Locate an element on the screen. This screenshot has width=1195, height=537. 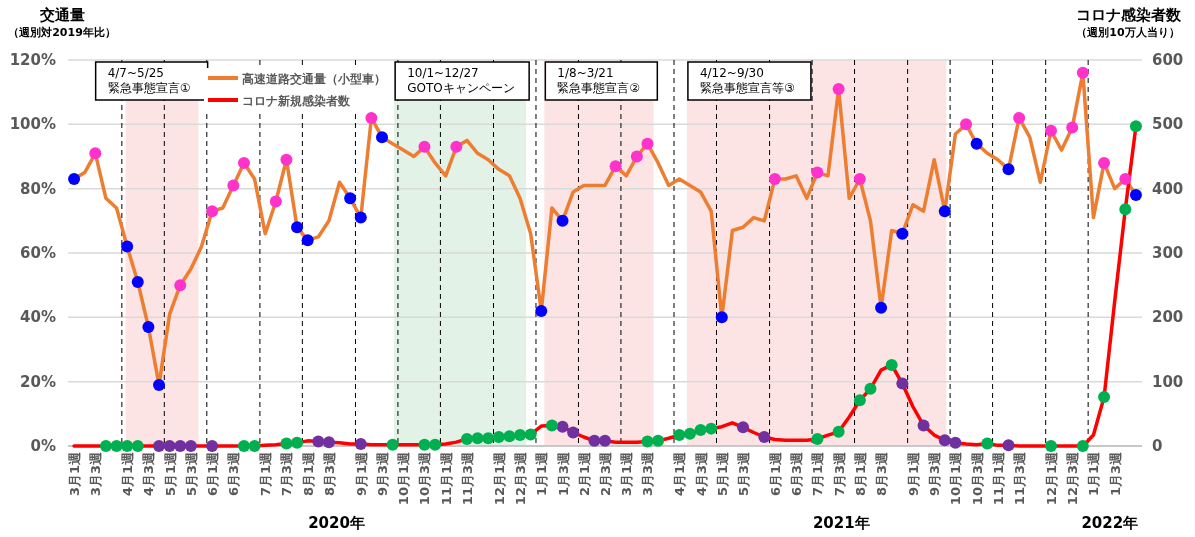
x-tick-label: 12月1週 is located at coordinates (499, 478).